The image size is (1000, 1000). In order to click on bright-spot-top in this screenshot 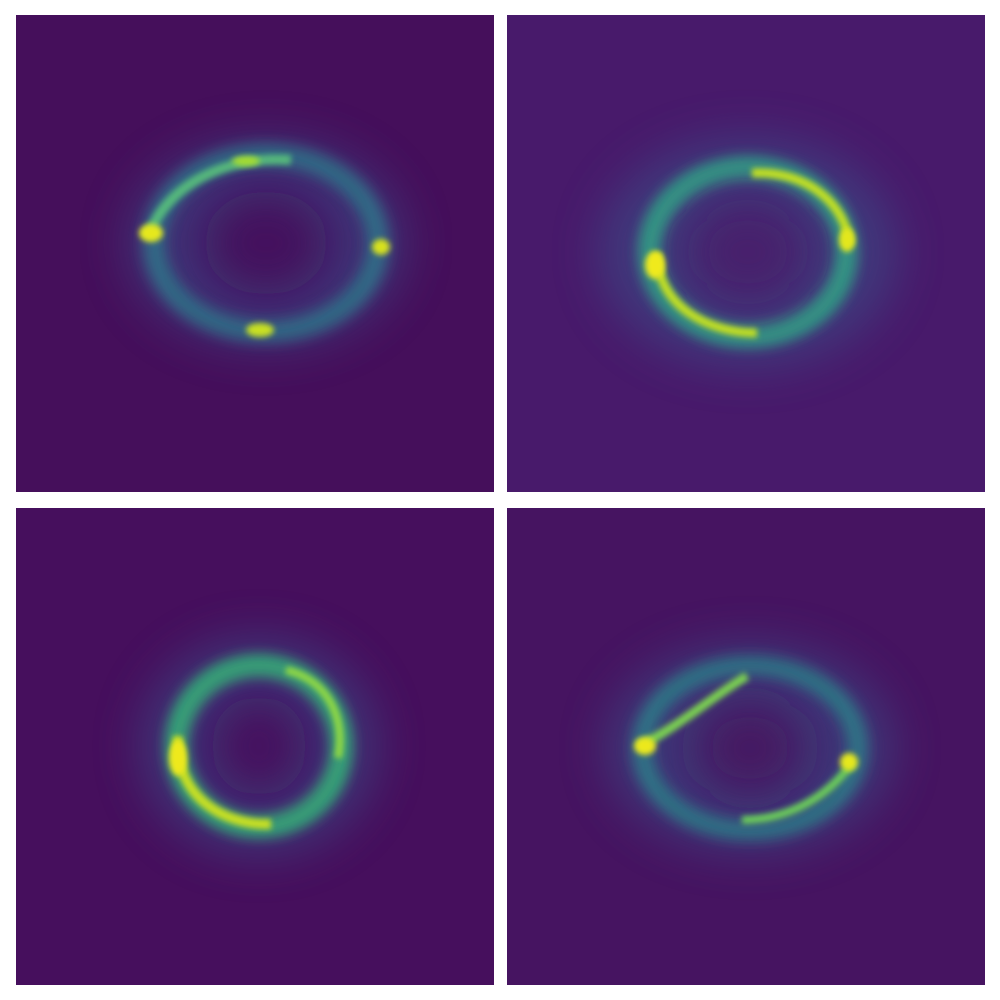, I will do `click(246, 161)`.